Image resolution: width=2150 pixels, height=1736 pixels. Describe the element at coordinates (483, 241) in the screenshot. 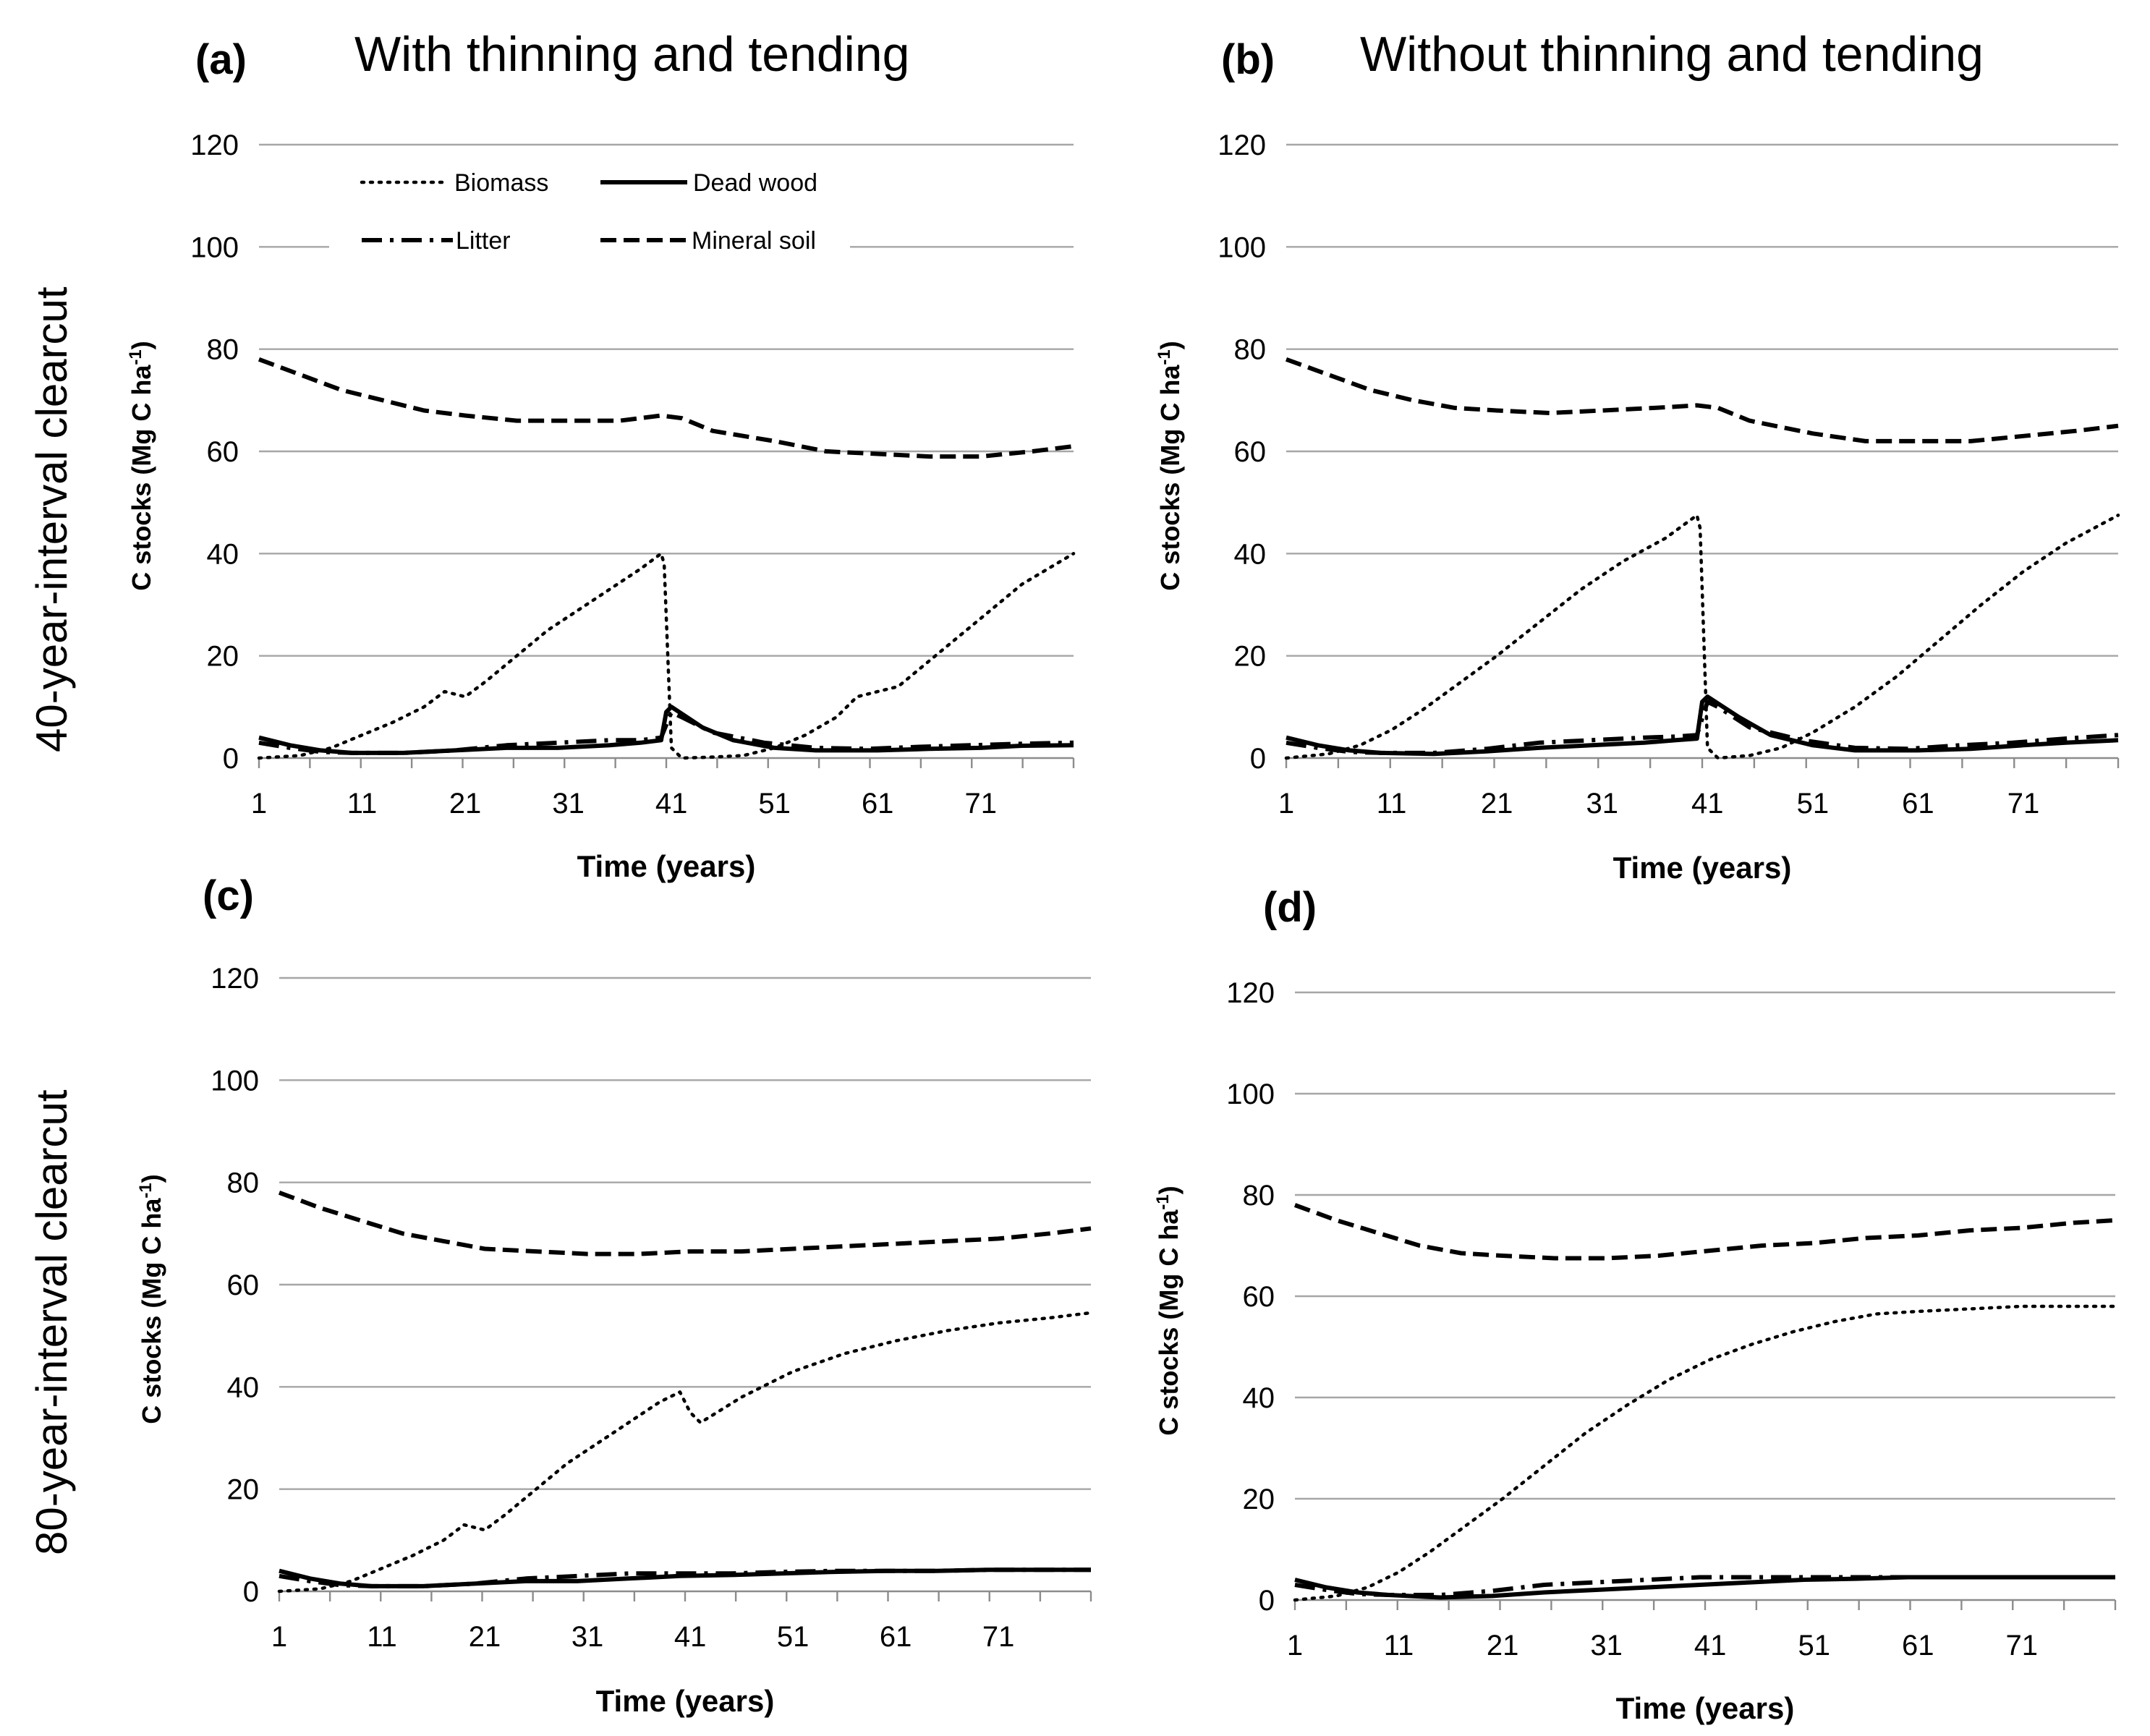

I see `legend-label-litter: Litter` at that location.